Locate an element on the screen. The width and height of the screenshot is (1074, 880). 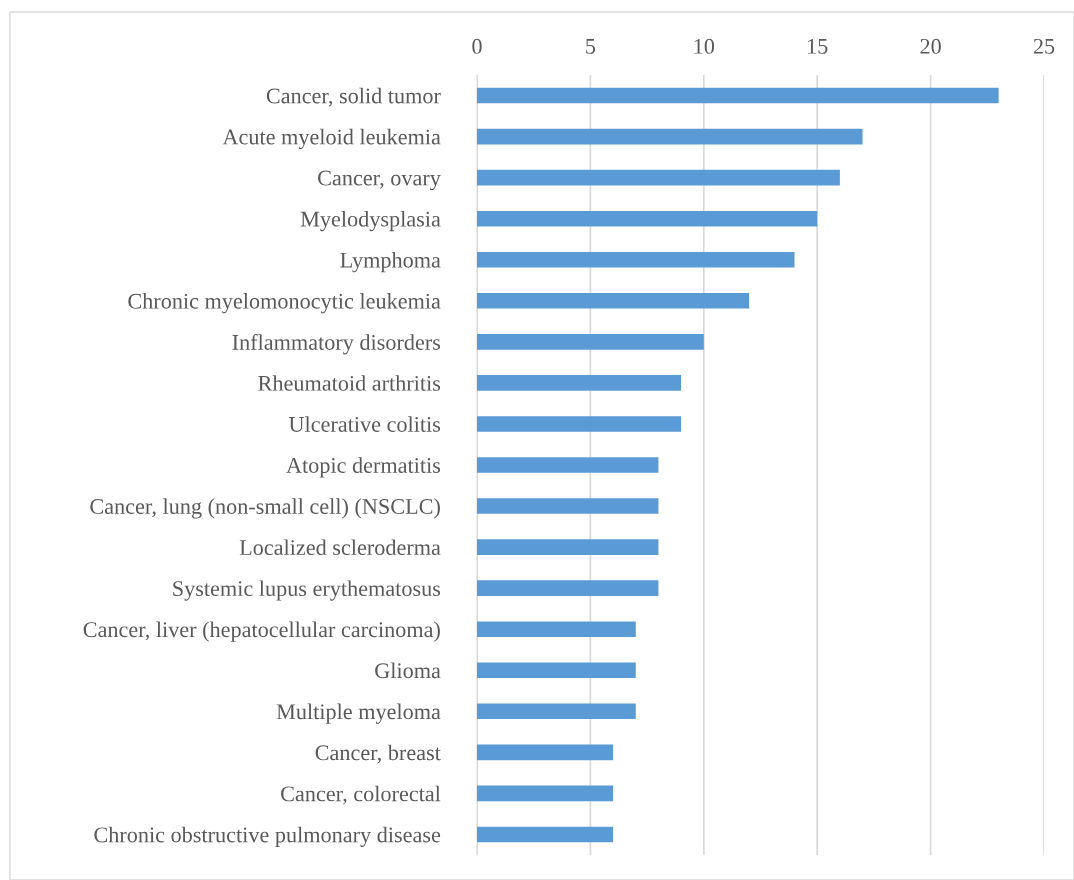
y-tick-label: Myelodysplasia is located at coordinates (370, 221).